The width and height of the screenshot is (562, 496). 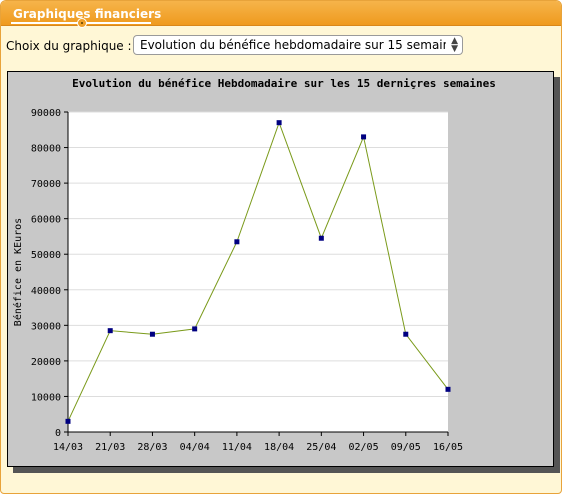 I want to click on x-tick-label: 09/05, so click(x=406, y=447).